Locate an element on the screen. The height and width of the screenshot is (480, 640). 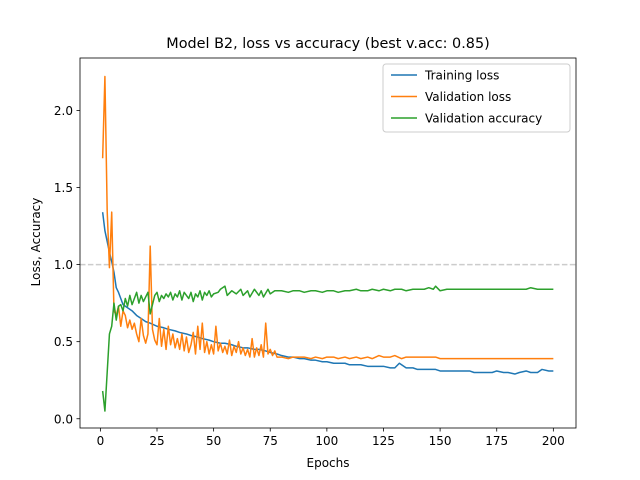
y-tick-label: 0.0 is located at coordinates (63, 419).